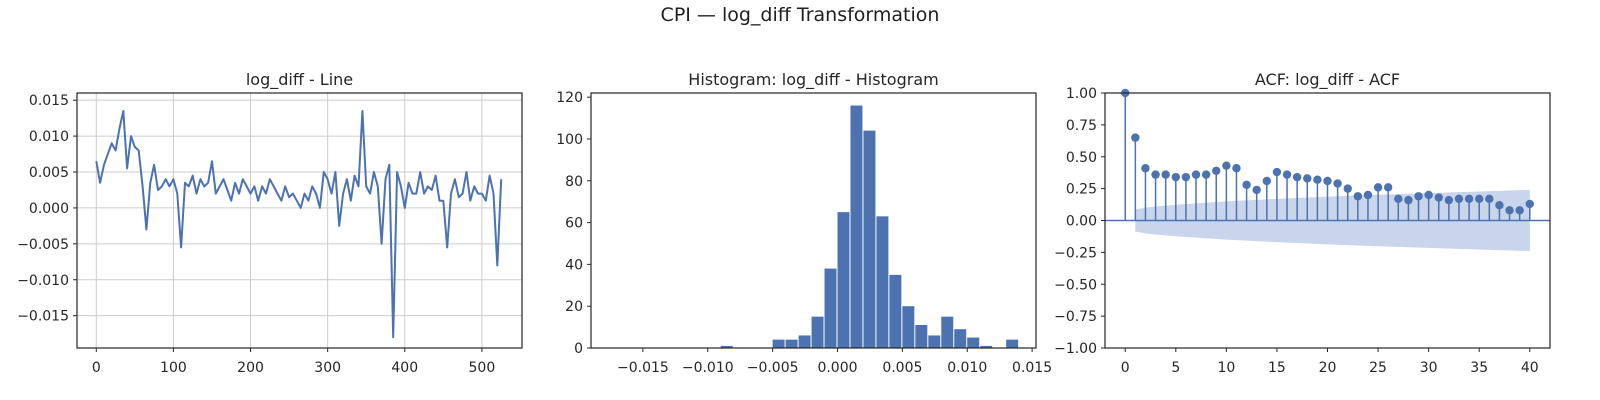  Describe the element at coordinates (574, 182) in the screenshot. I see `chart2-ytick-label: 80` at that location.